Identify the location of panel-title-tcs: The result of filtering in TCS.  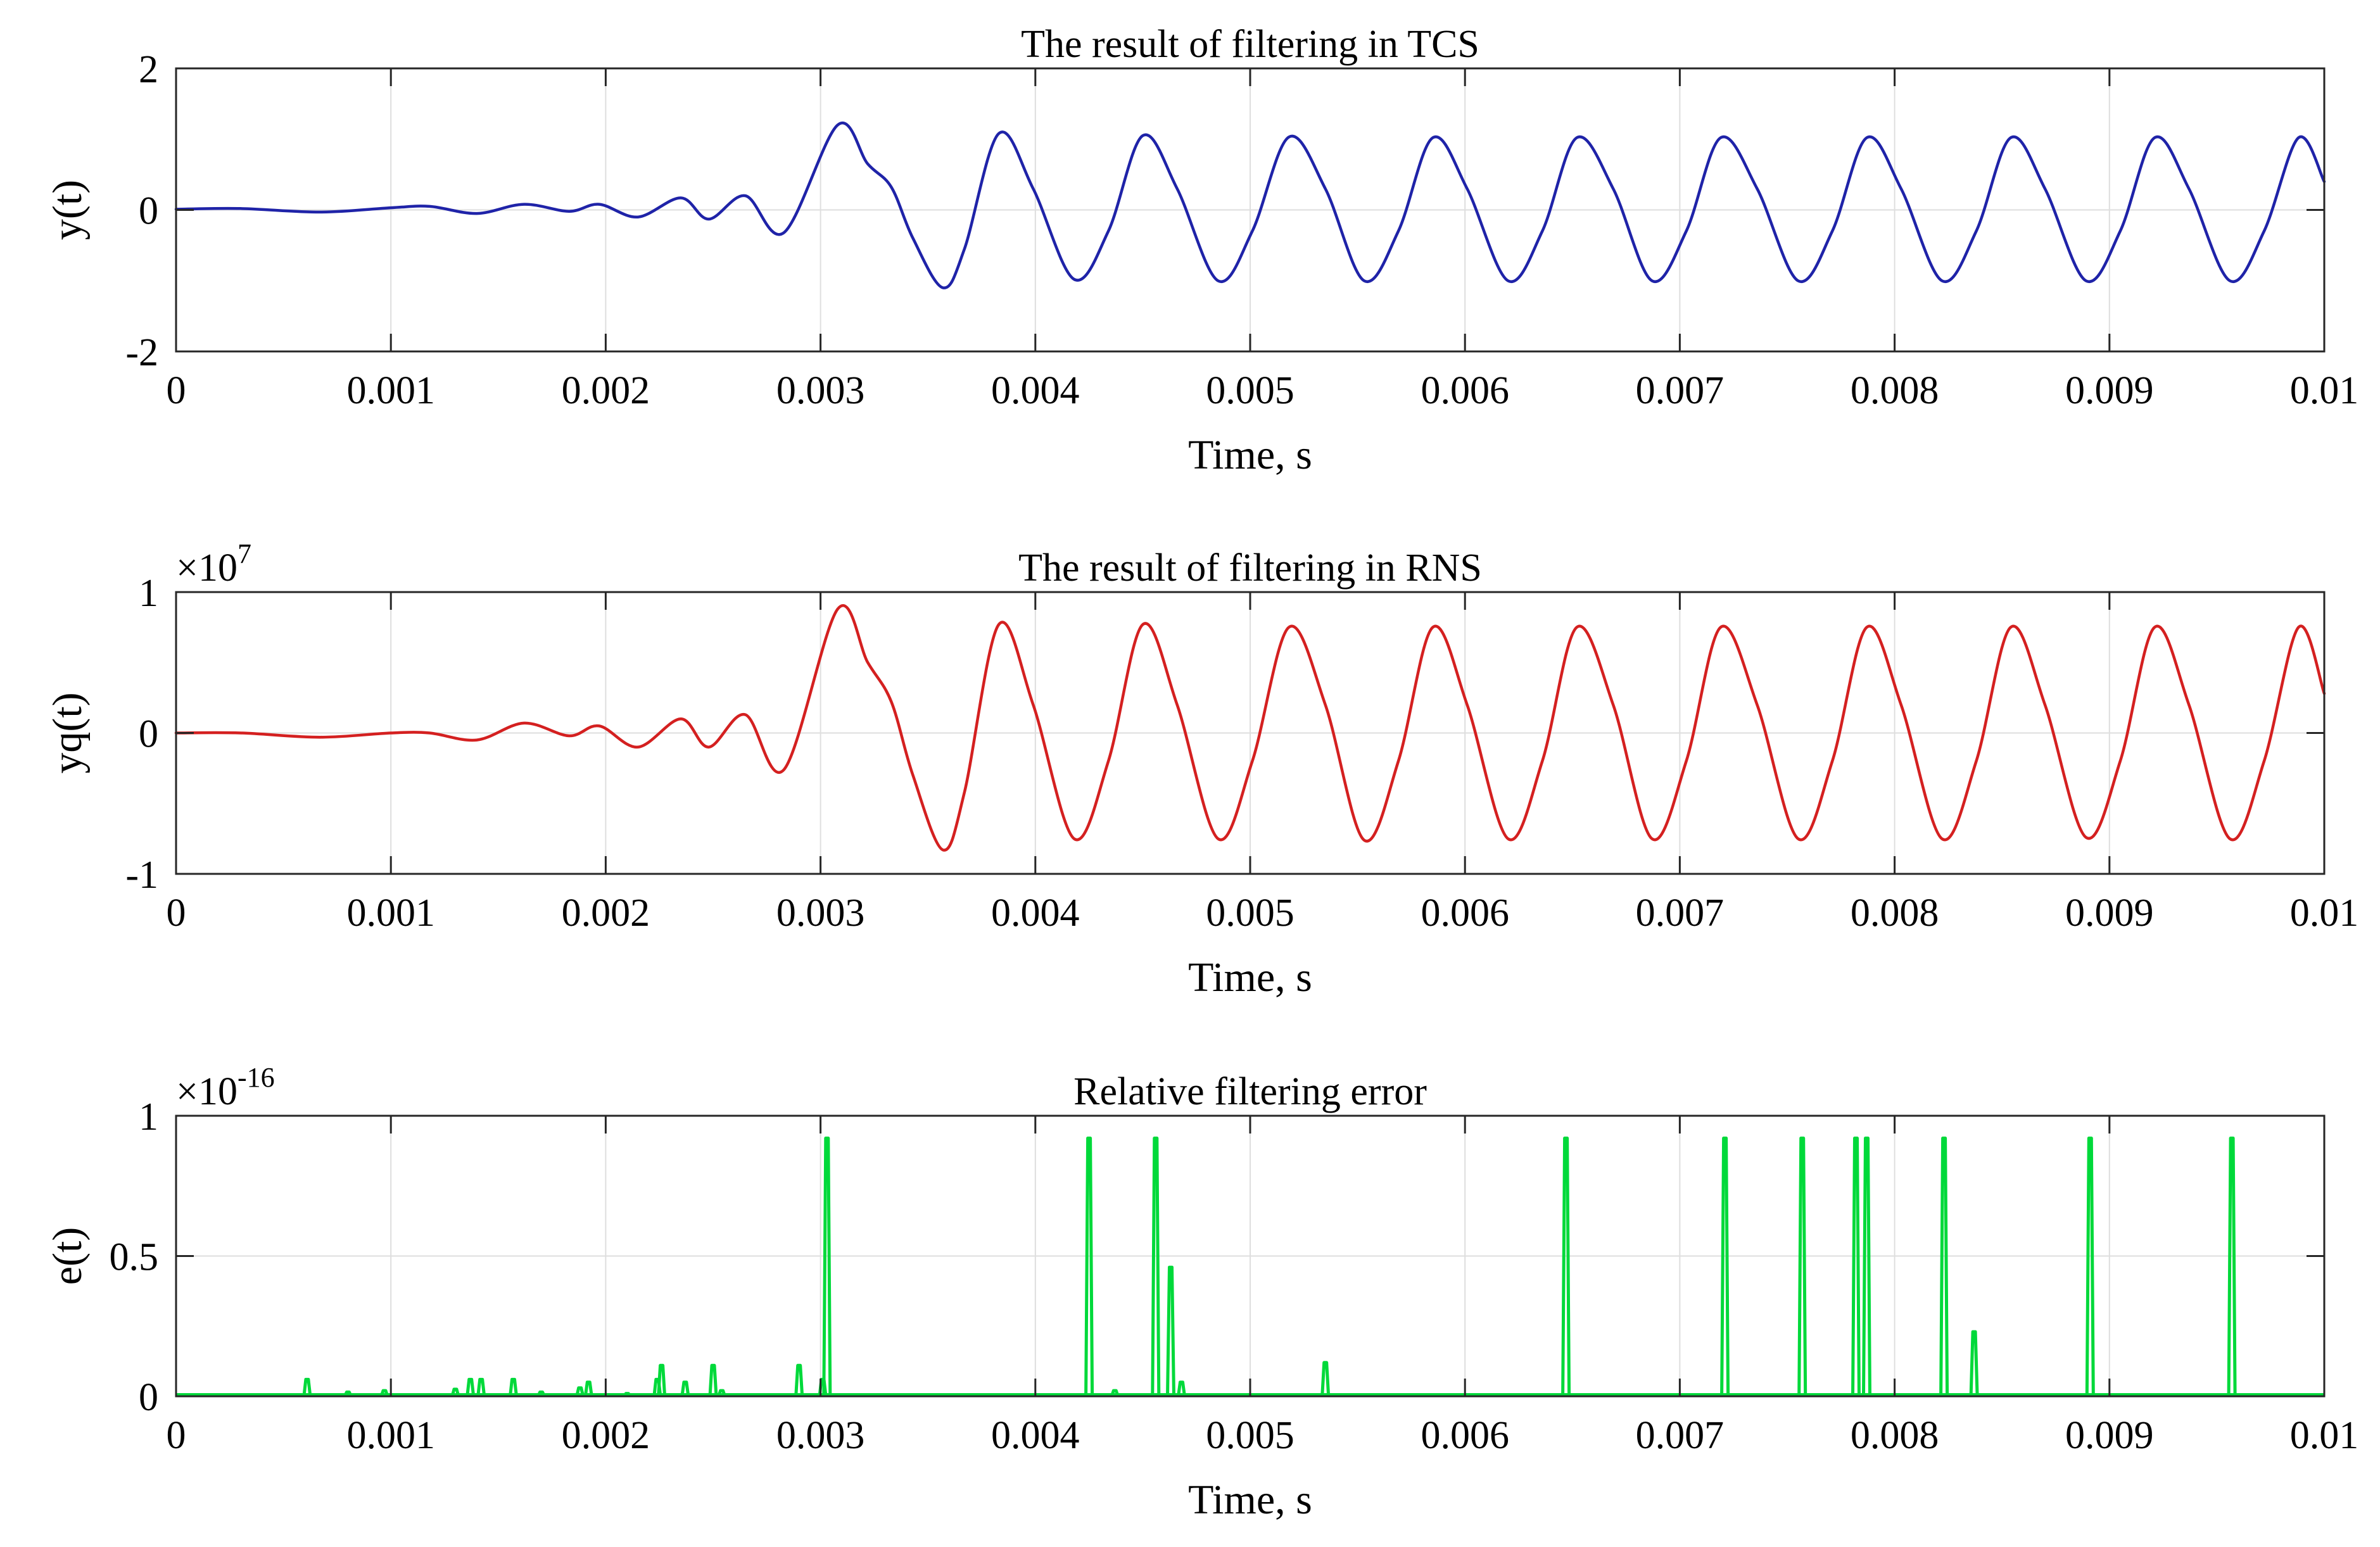
(1250, 44).